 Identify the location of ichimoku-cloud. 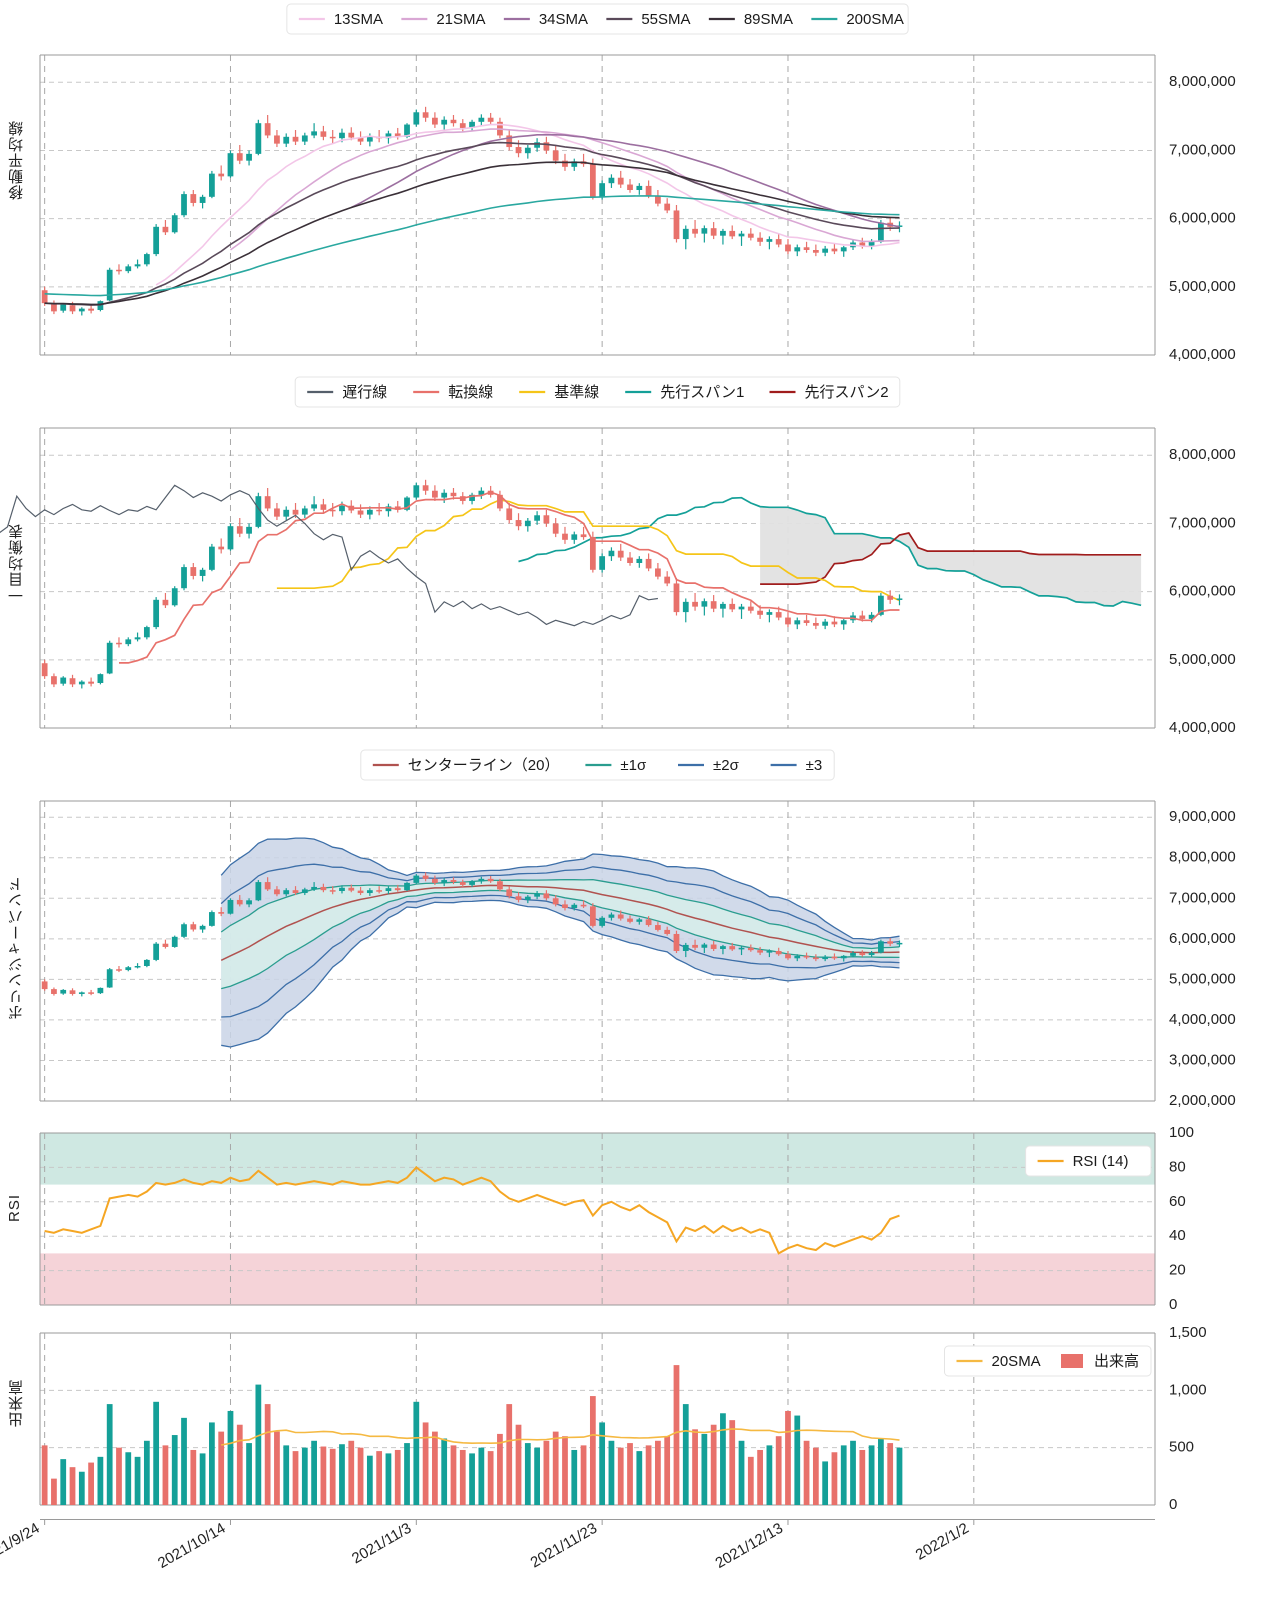
(951, 556).